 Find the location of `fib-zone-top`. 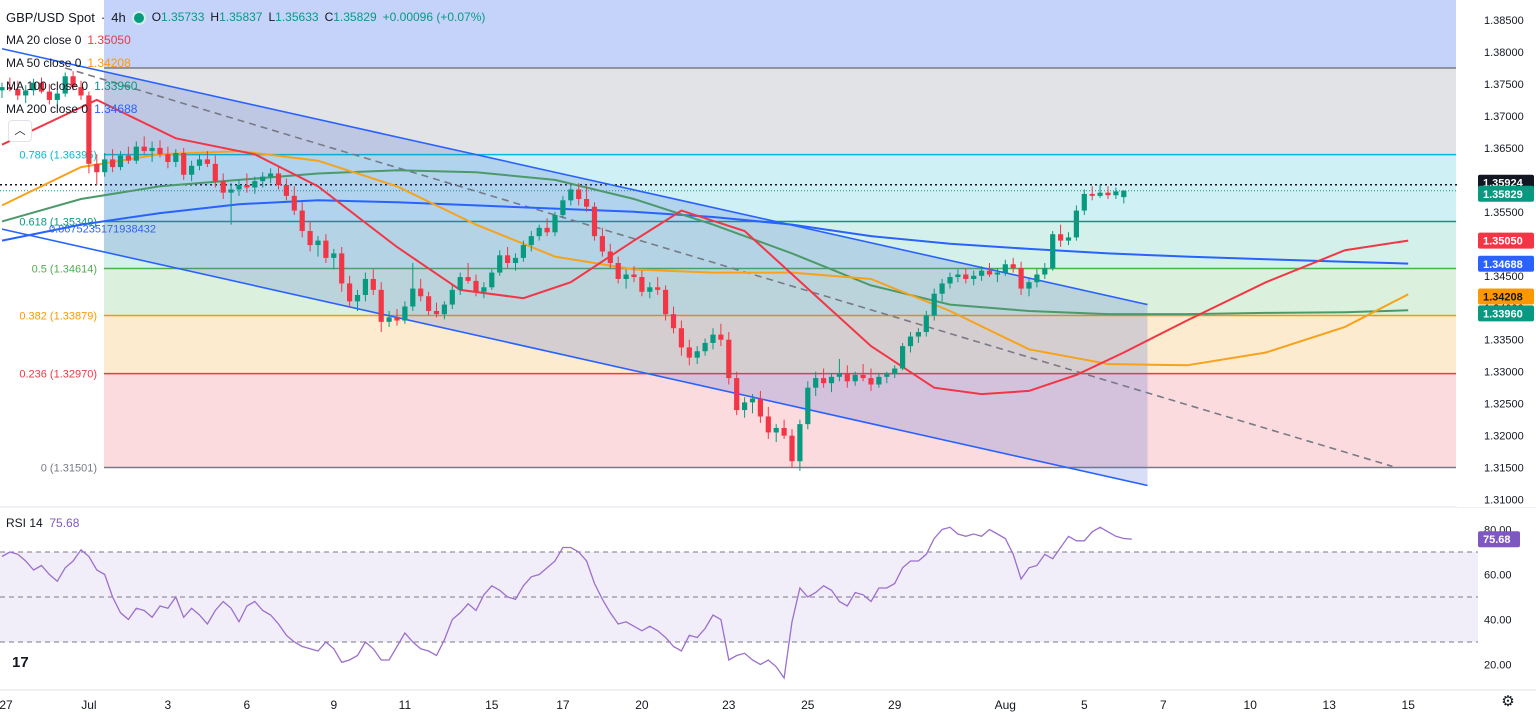

fib-zone-top is located at coordinates (780, 34).